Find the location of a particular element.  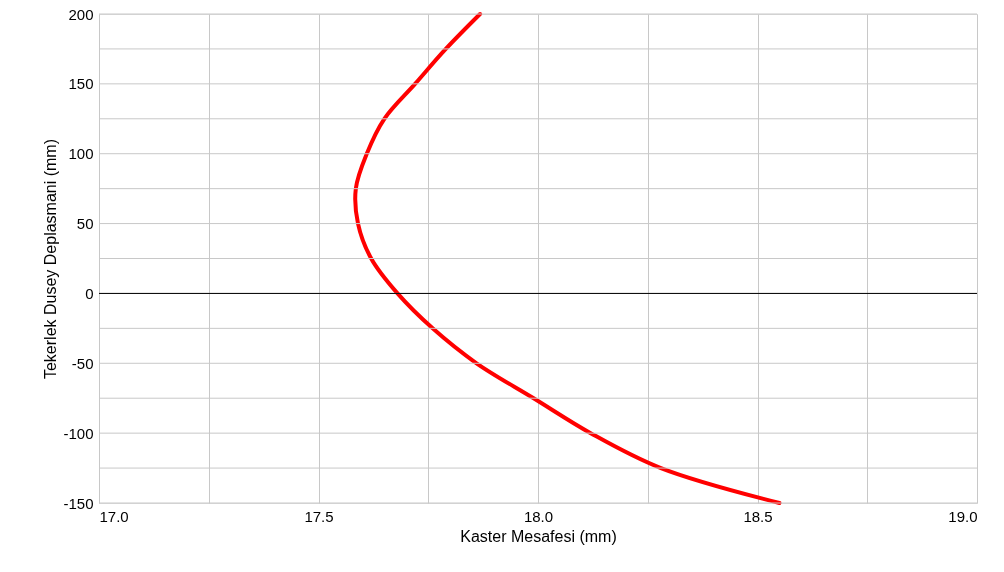

y-axis-title: Tekerlek Dusey Deplasmani (mm) is located at coordinates (51, 259).